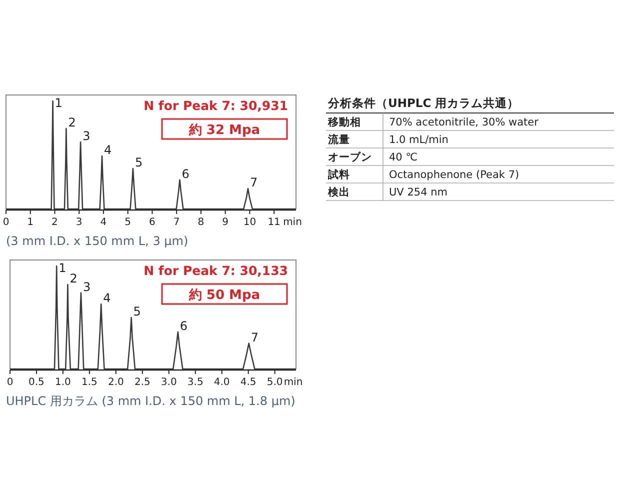 Image resolution: width=620 pixels, height=500 pixels. What do you see at coordinates (350, 157) in the screenshot?
I see `text: オーブン` at bounding box center [350, 157].